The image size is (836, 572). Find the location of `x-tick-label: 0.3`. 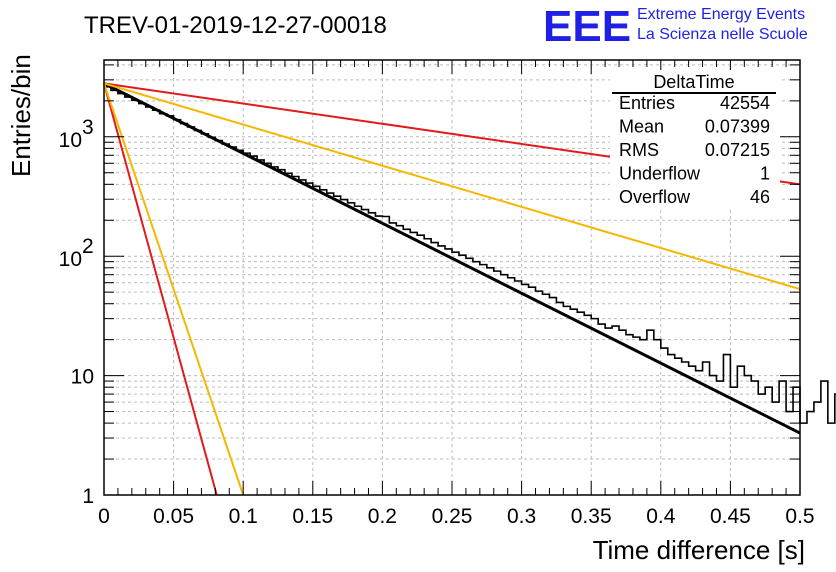

x-tick-label: 0.3 is located at coordinates (521, 516).